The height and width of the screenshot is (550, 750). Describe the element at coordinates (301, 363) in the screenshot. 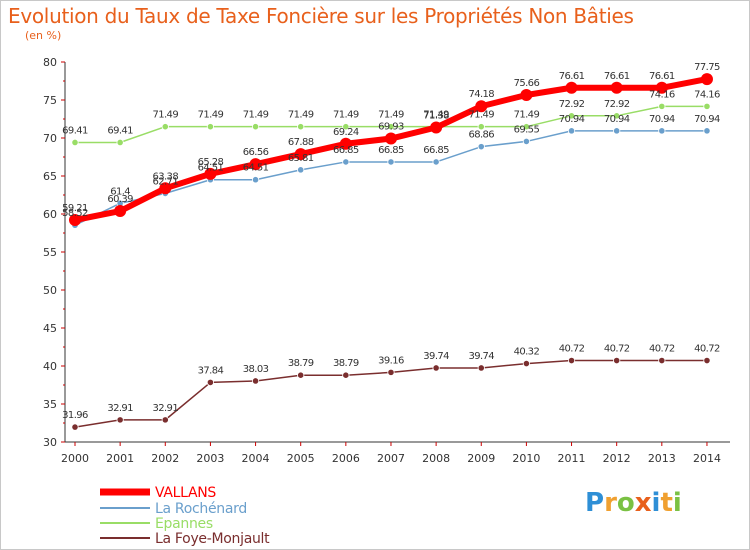

I see `data-label: 38.79` at that location.